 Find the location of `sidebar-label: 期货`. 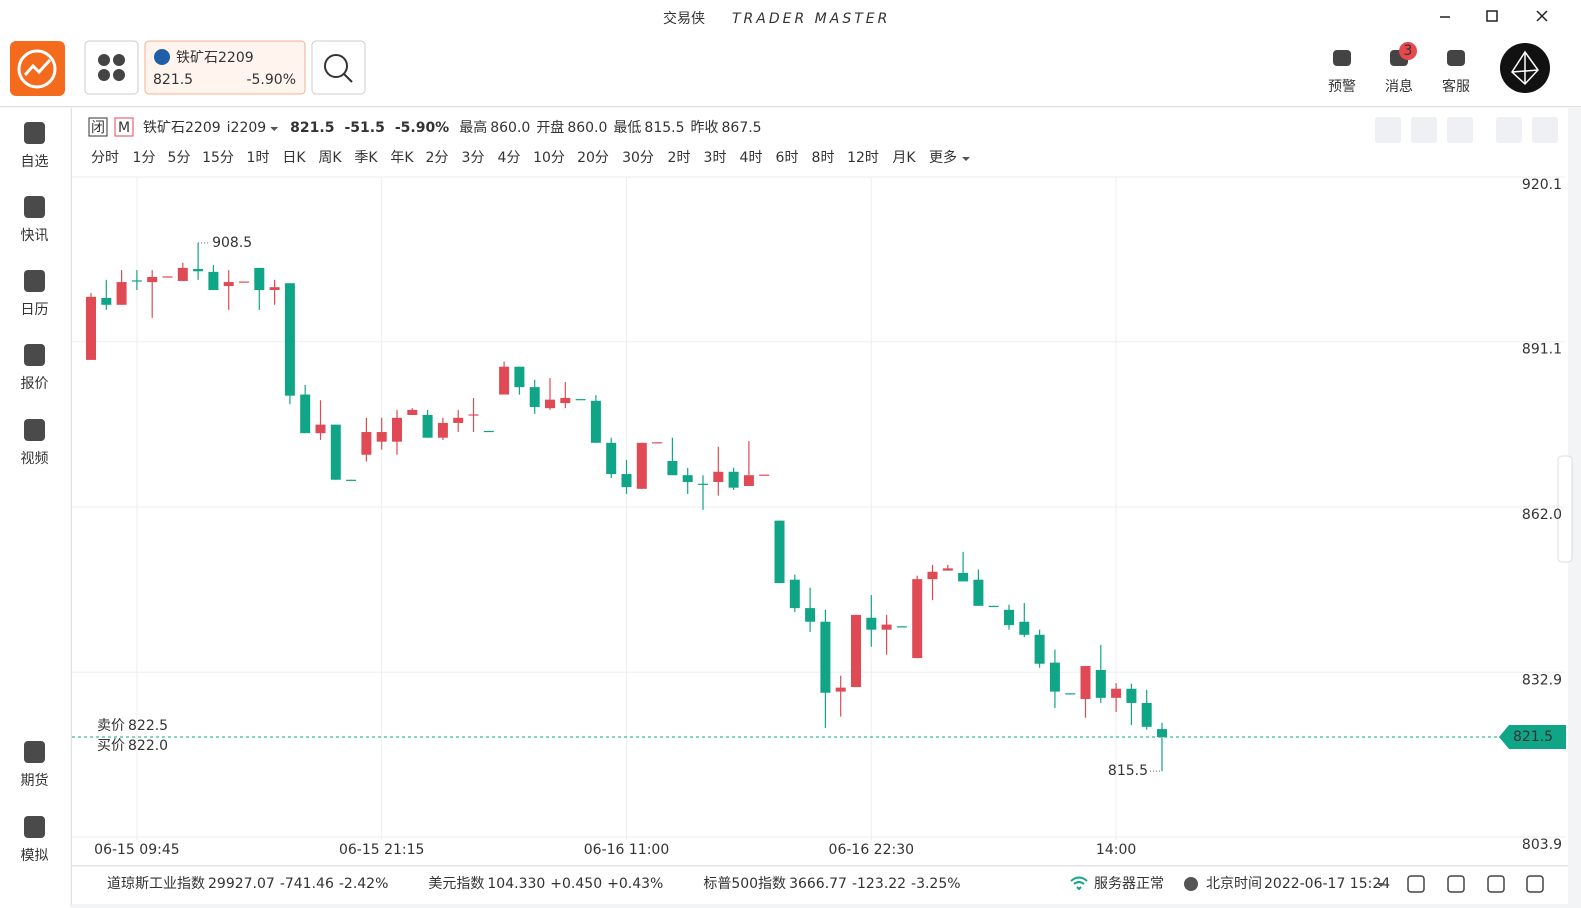

sidebar-label: 期货 is located at coordinates (35, 780).